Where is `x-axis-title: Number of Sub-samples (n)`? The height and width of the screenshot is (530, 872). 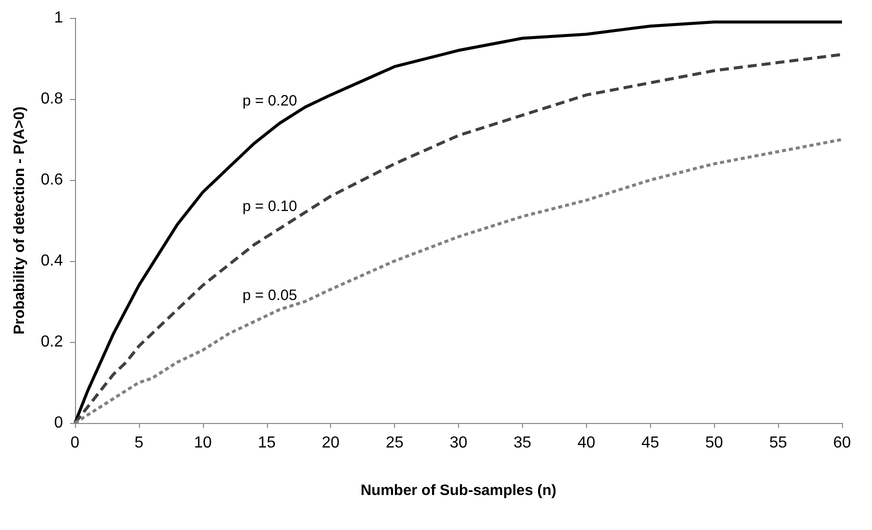 x-axis-title: Number of Sub-samples (n) is located at coordinates (458, 490).